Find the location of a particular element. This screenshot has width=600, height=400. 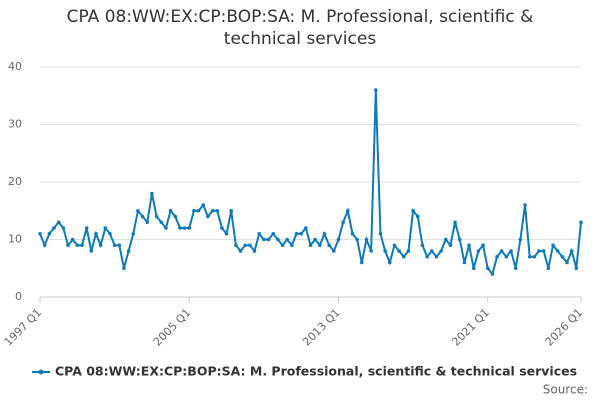

x-tick-label: 2013 Q1 is located at coordinates (321, 327).